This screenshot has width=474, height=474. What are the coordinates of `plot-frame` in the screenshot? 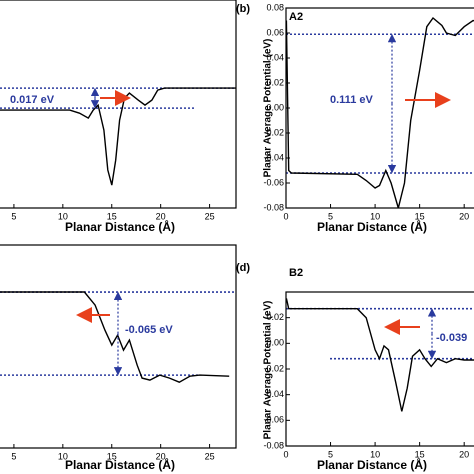 It's located at (379, 369).